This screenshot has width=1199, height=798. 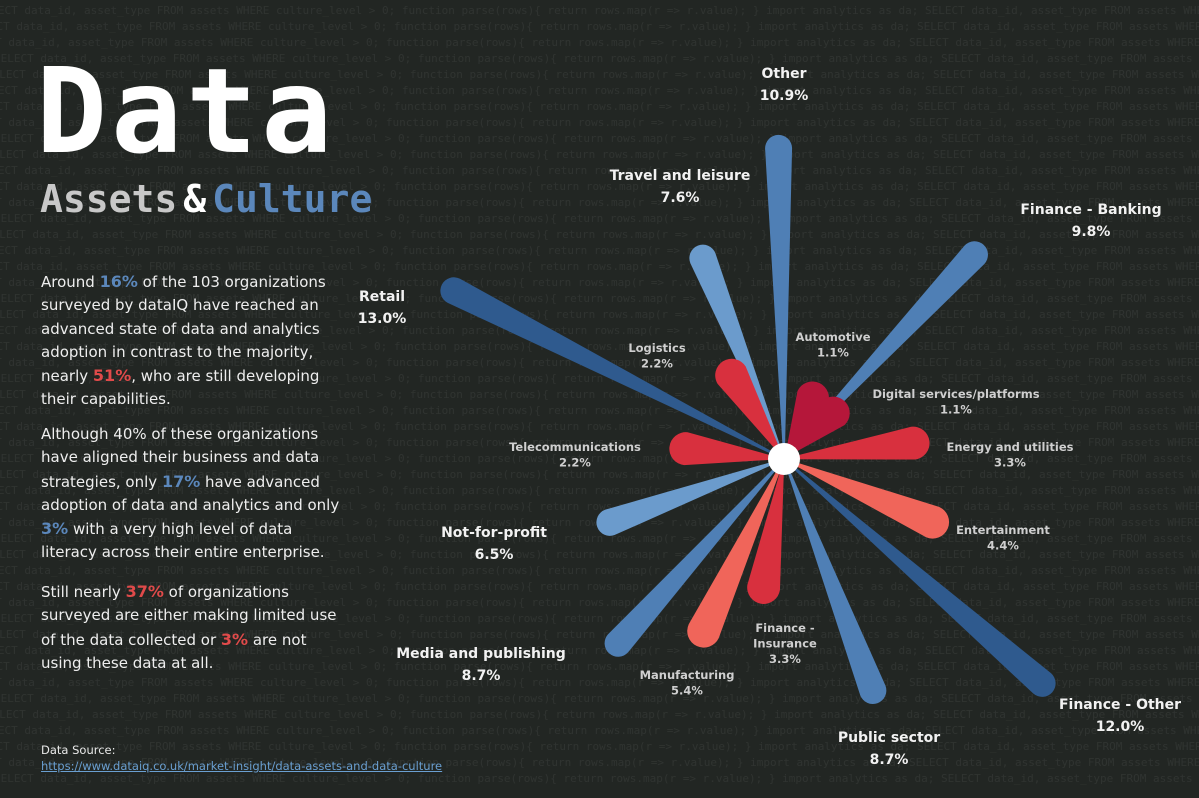 I want to click on bar-telecommunications, so click(x=724, y=449).